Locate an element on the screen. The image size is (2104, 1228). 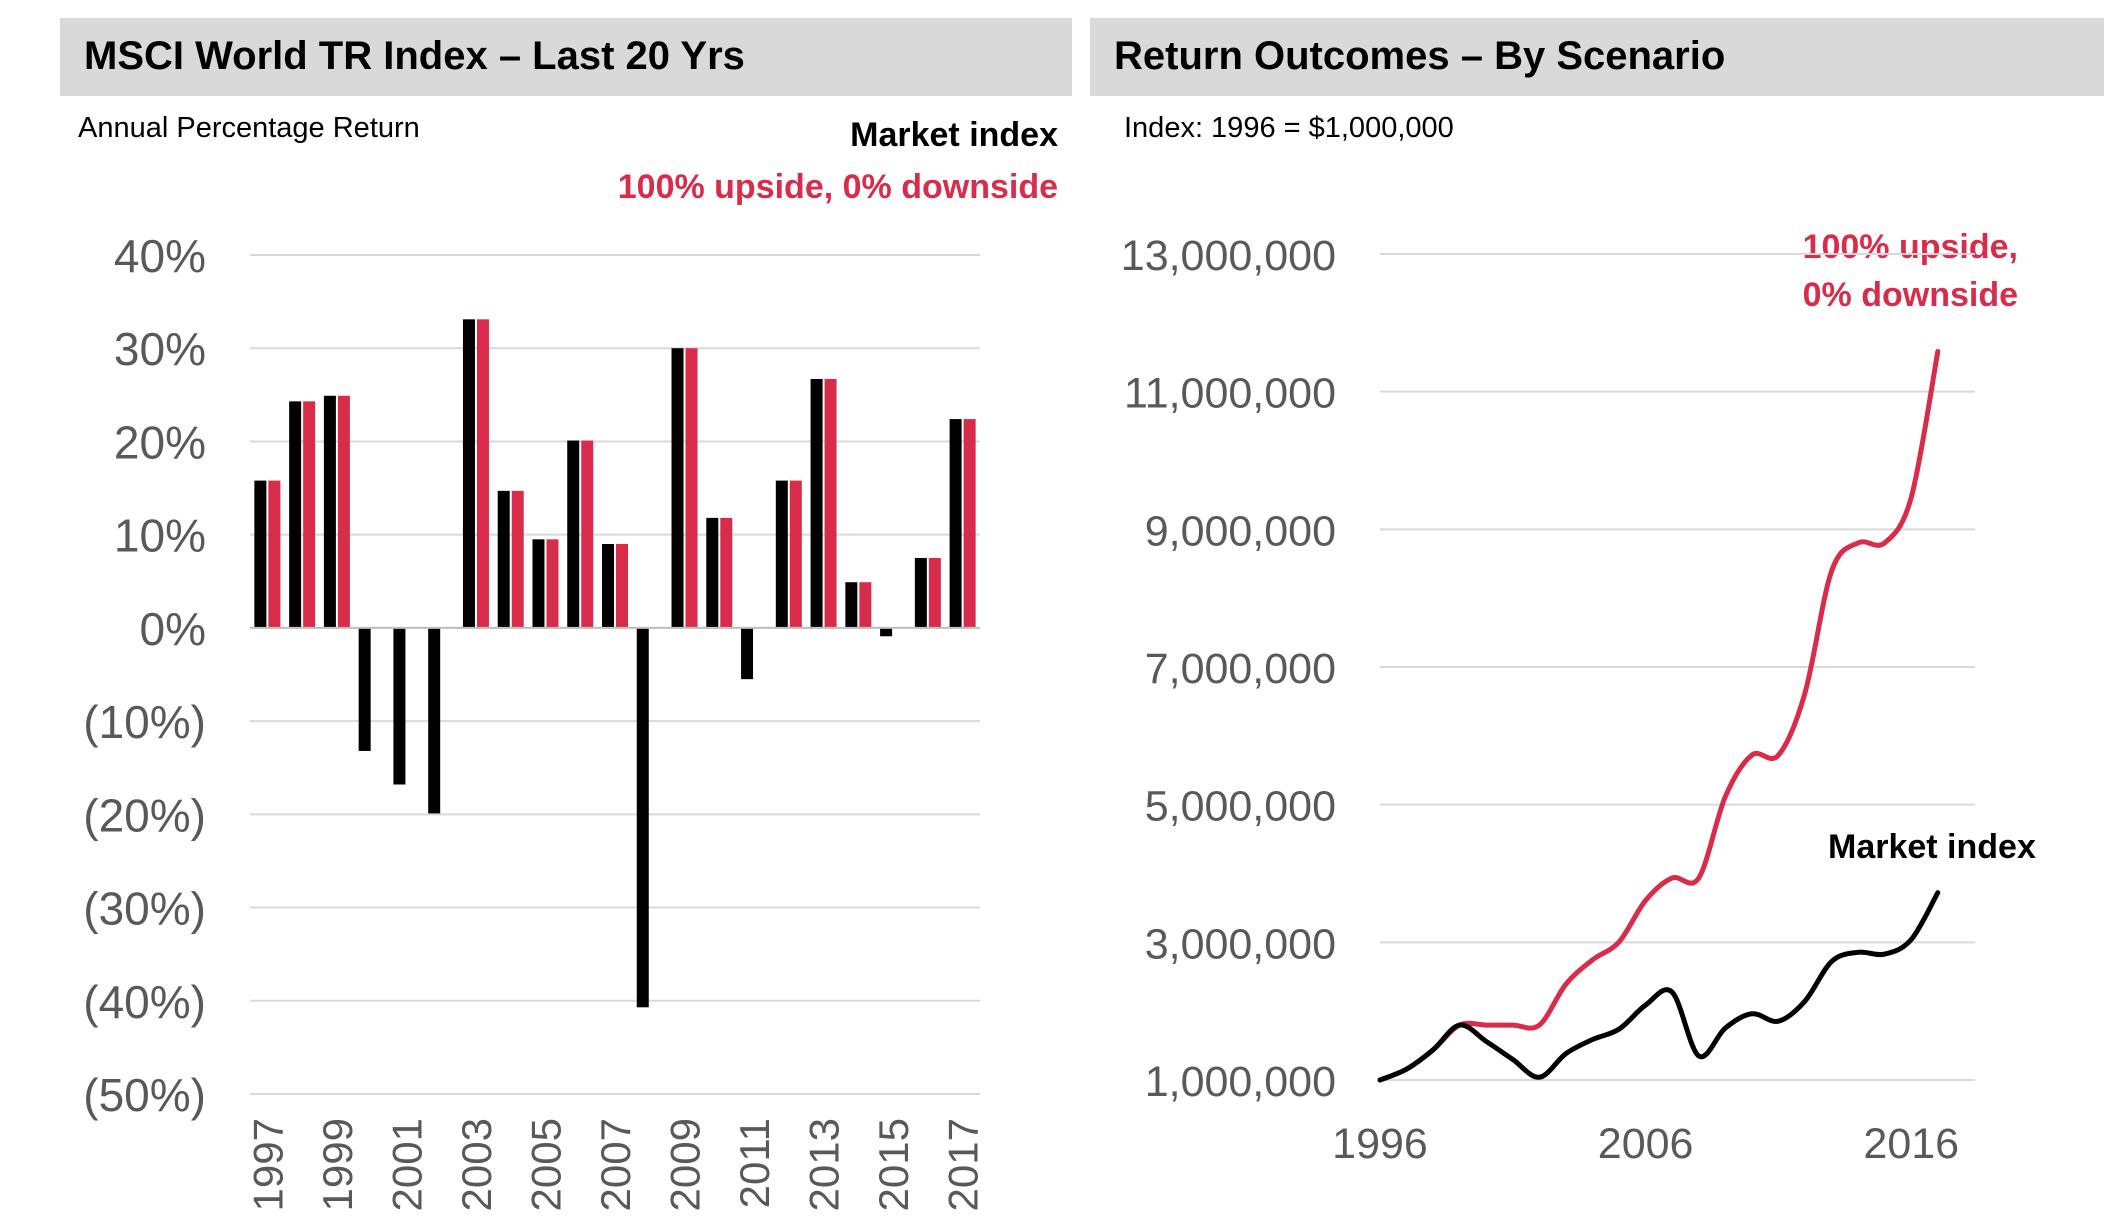
left-chart-title: MSCI World TR Index – Last 20 Yrs is located at coordinates (414, 56).